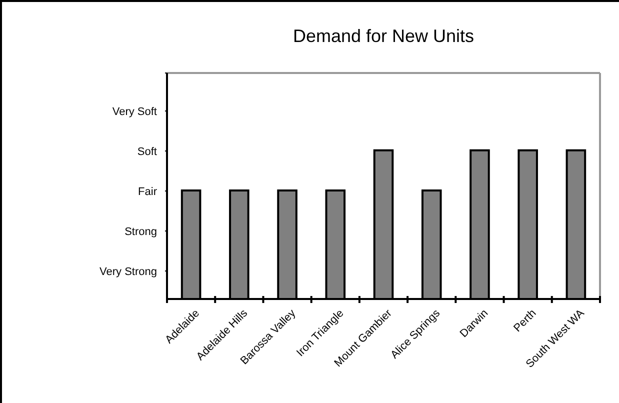  I want to click on text: Strong, so click(140, 232).